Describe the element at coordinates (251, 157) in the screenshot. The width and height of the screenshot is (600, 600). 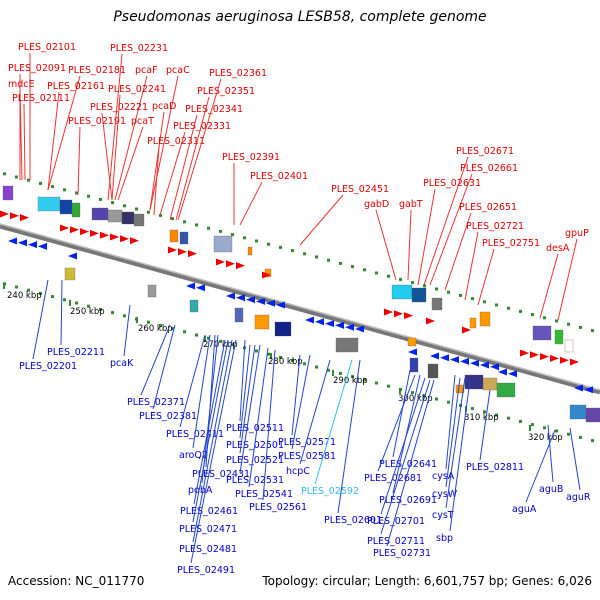
I see `forward-gene-label: PLES_02391` at that location.